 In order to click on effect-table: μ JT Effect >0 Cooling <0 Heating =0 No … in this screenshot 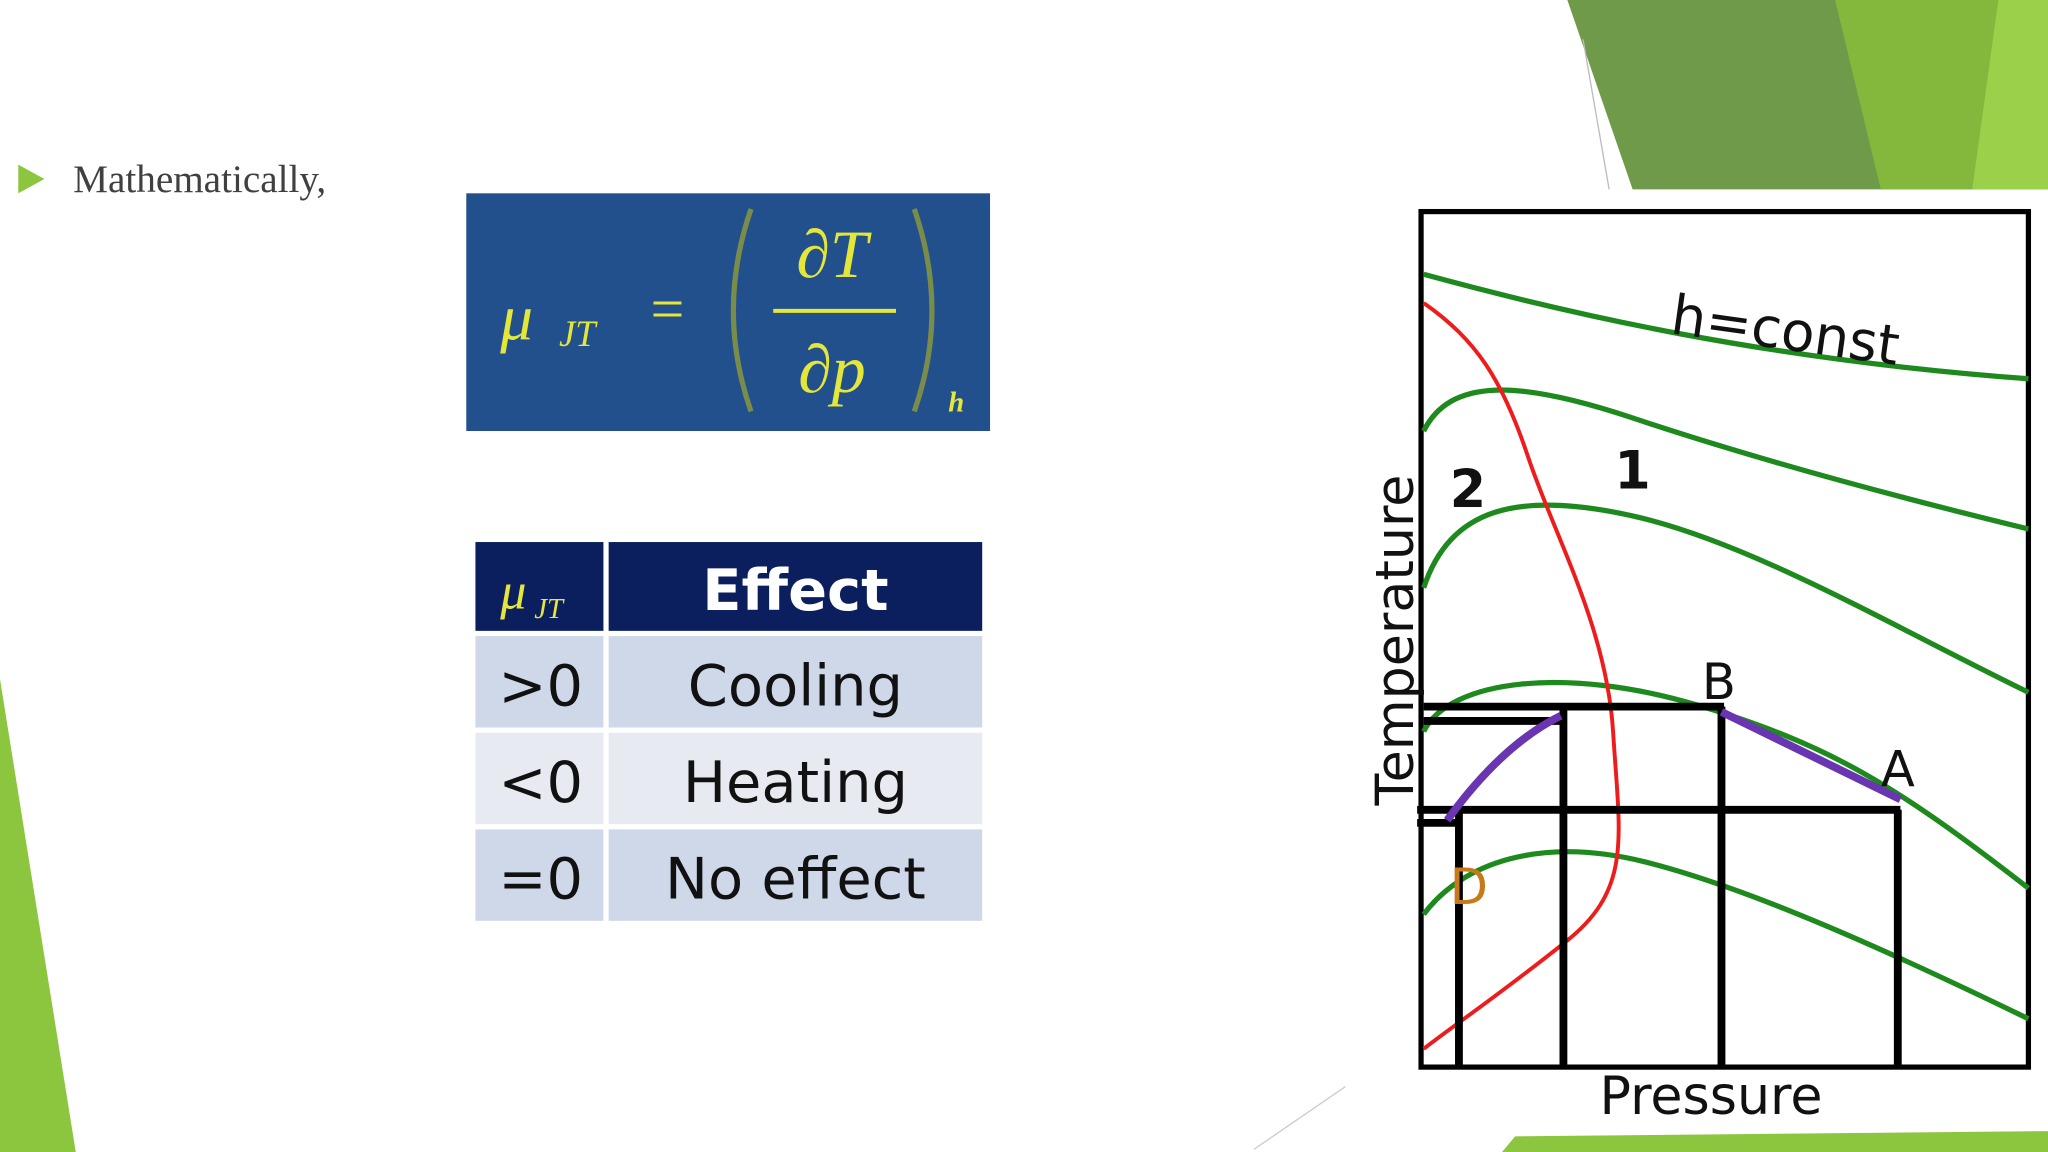, I will do `click(729, 731)`.